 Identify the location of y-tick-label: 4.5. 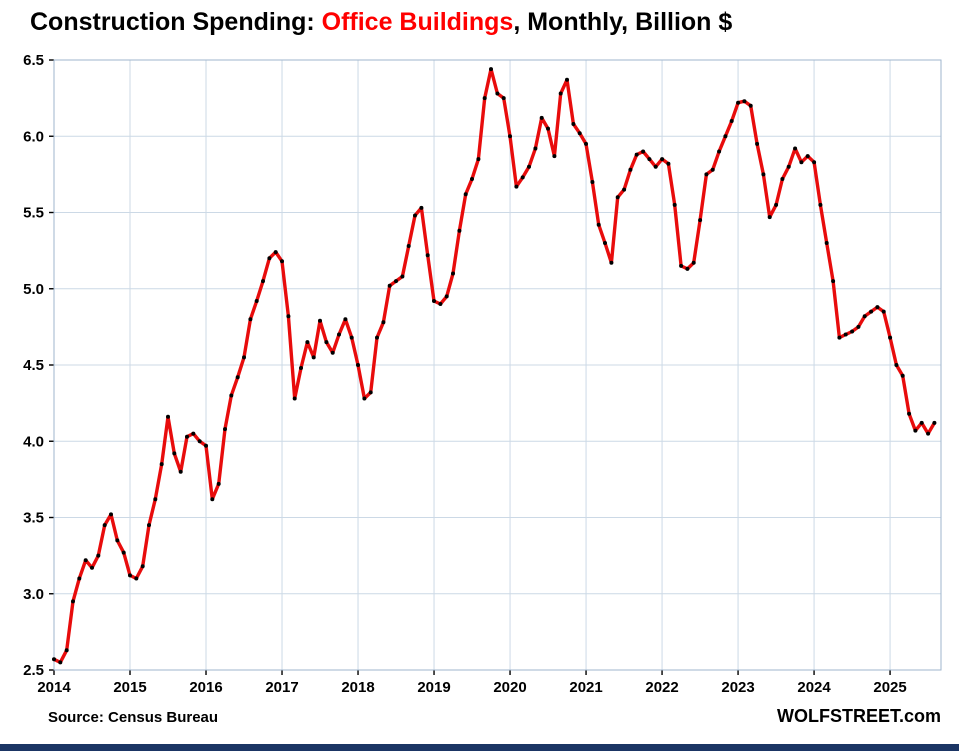
(33, 365).